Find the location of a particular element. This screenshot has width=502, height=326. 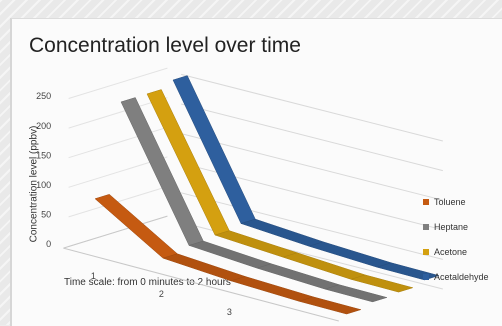

series-ribbon-acetone is located at coordinates (382, 283).